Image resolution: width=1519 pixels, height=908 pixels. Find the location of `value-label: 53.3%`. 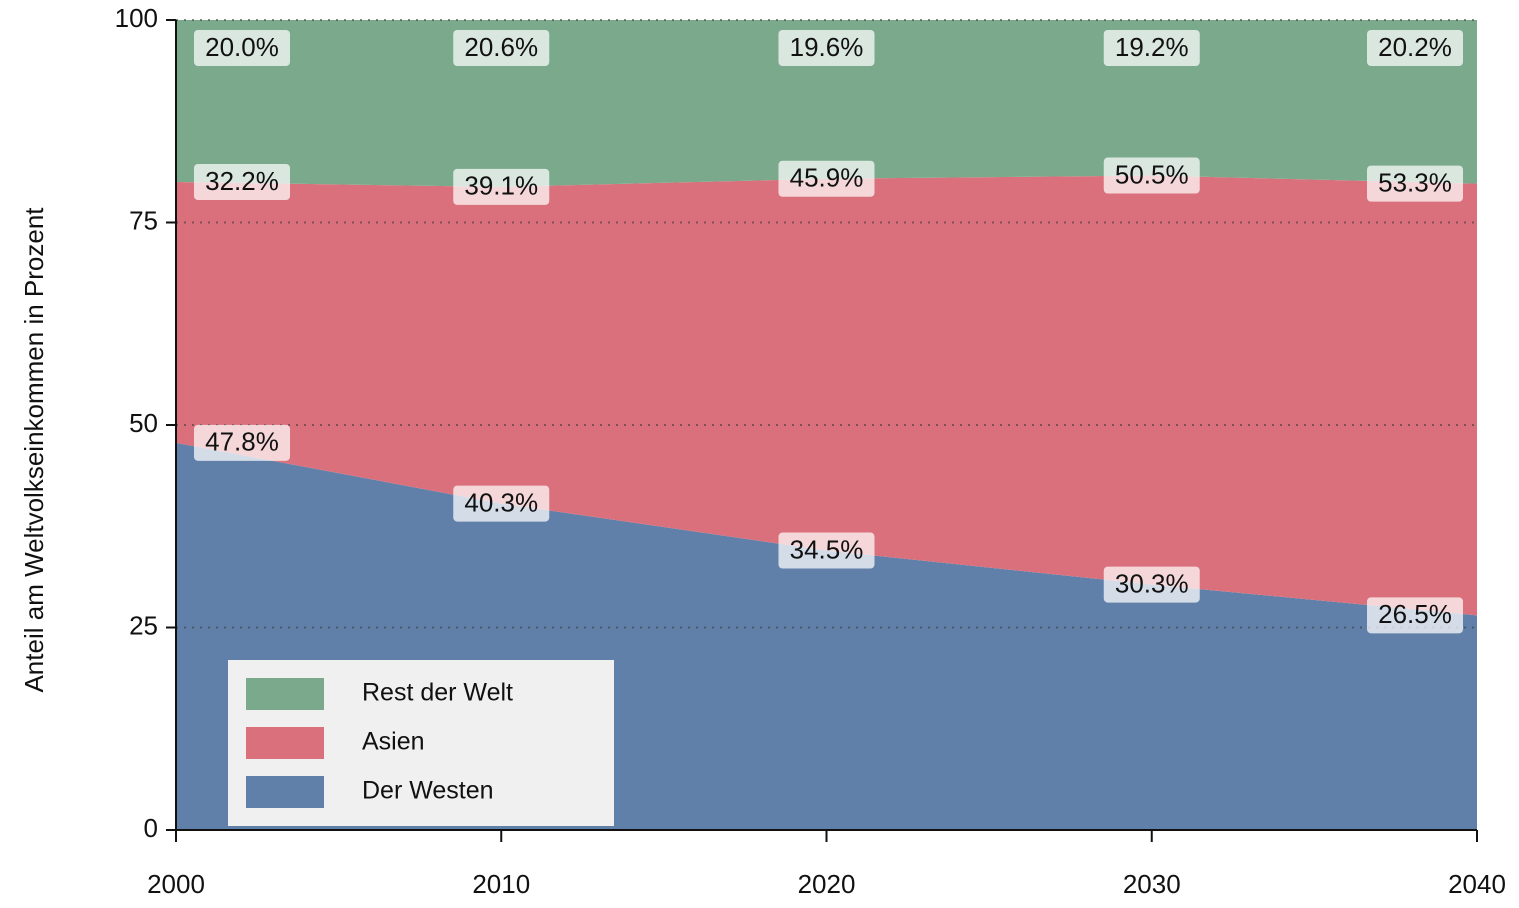

value-label: 53.3% is located at coordinates (1415, 182).